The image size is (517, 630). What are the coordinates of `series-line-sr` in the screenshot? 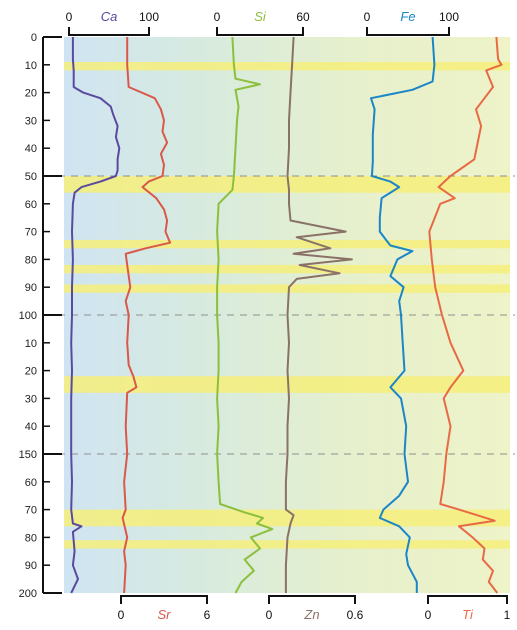 It's located at (146, 315).